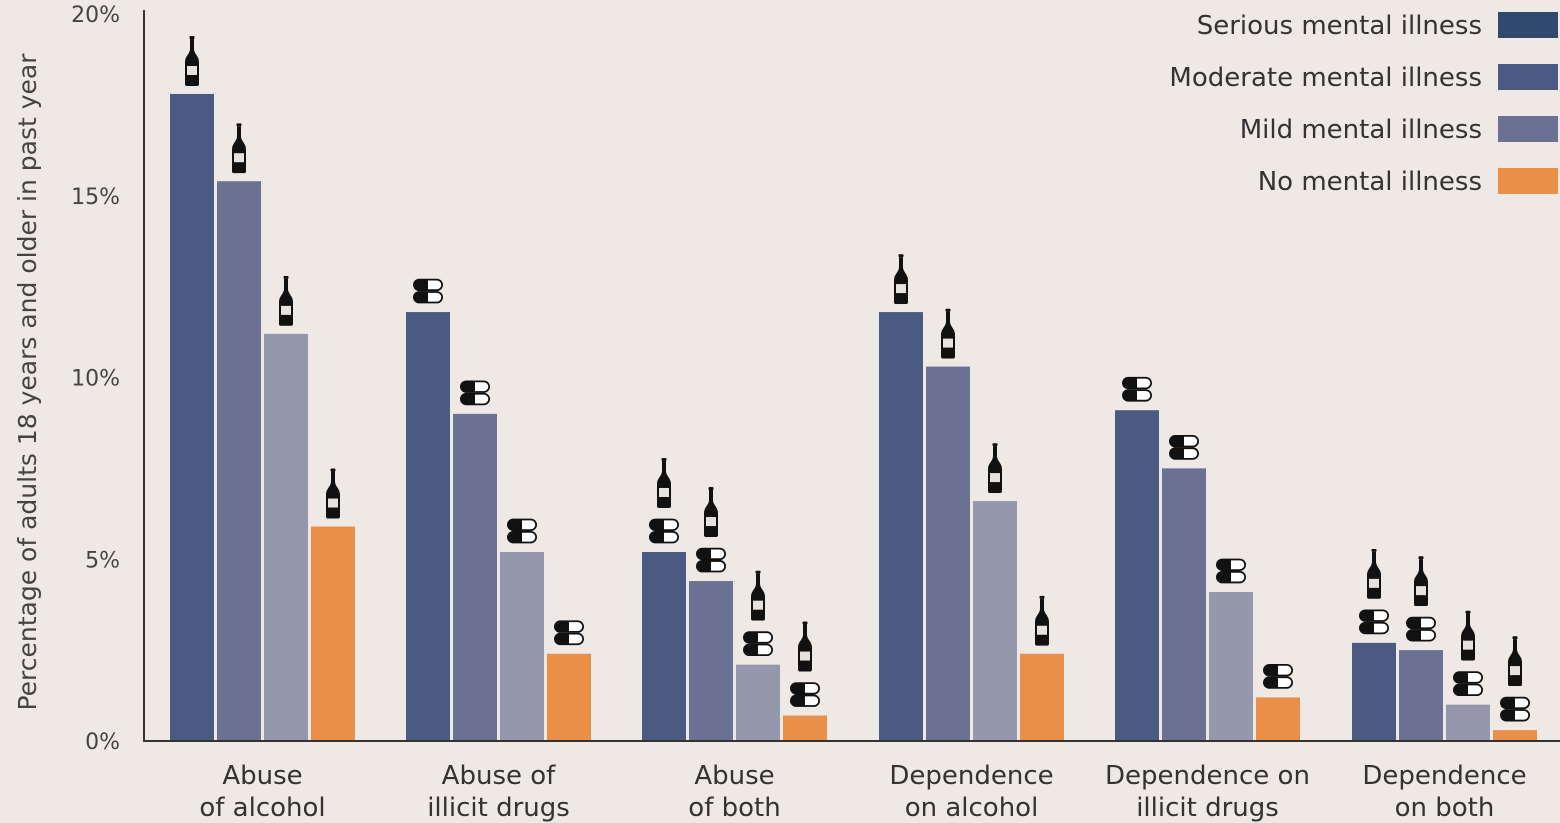  Describe the element at coordinates (95, 197) in the screenshot. I see `y-tick-label: 15%` at that location.